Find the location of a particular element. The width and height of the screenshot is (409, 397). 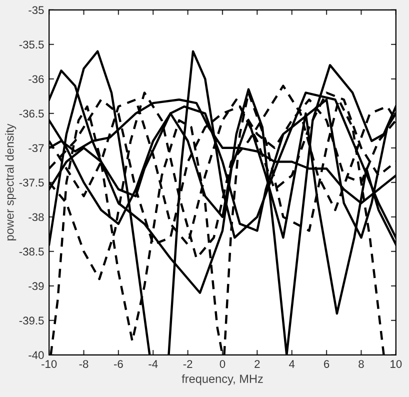

y-tick-label: -39.5 is located at coordinates (31, 320).